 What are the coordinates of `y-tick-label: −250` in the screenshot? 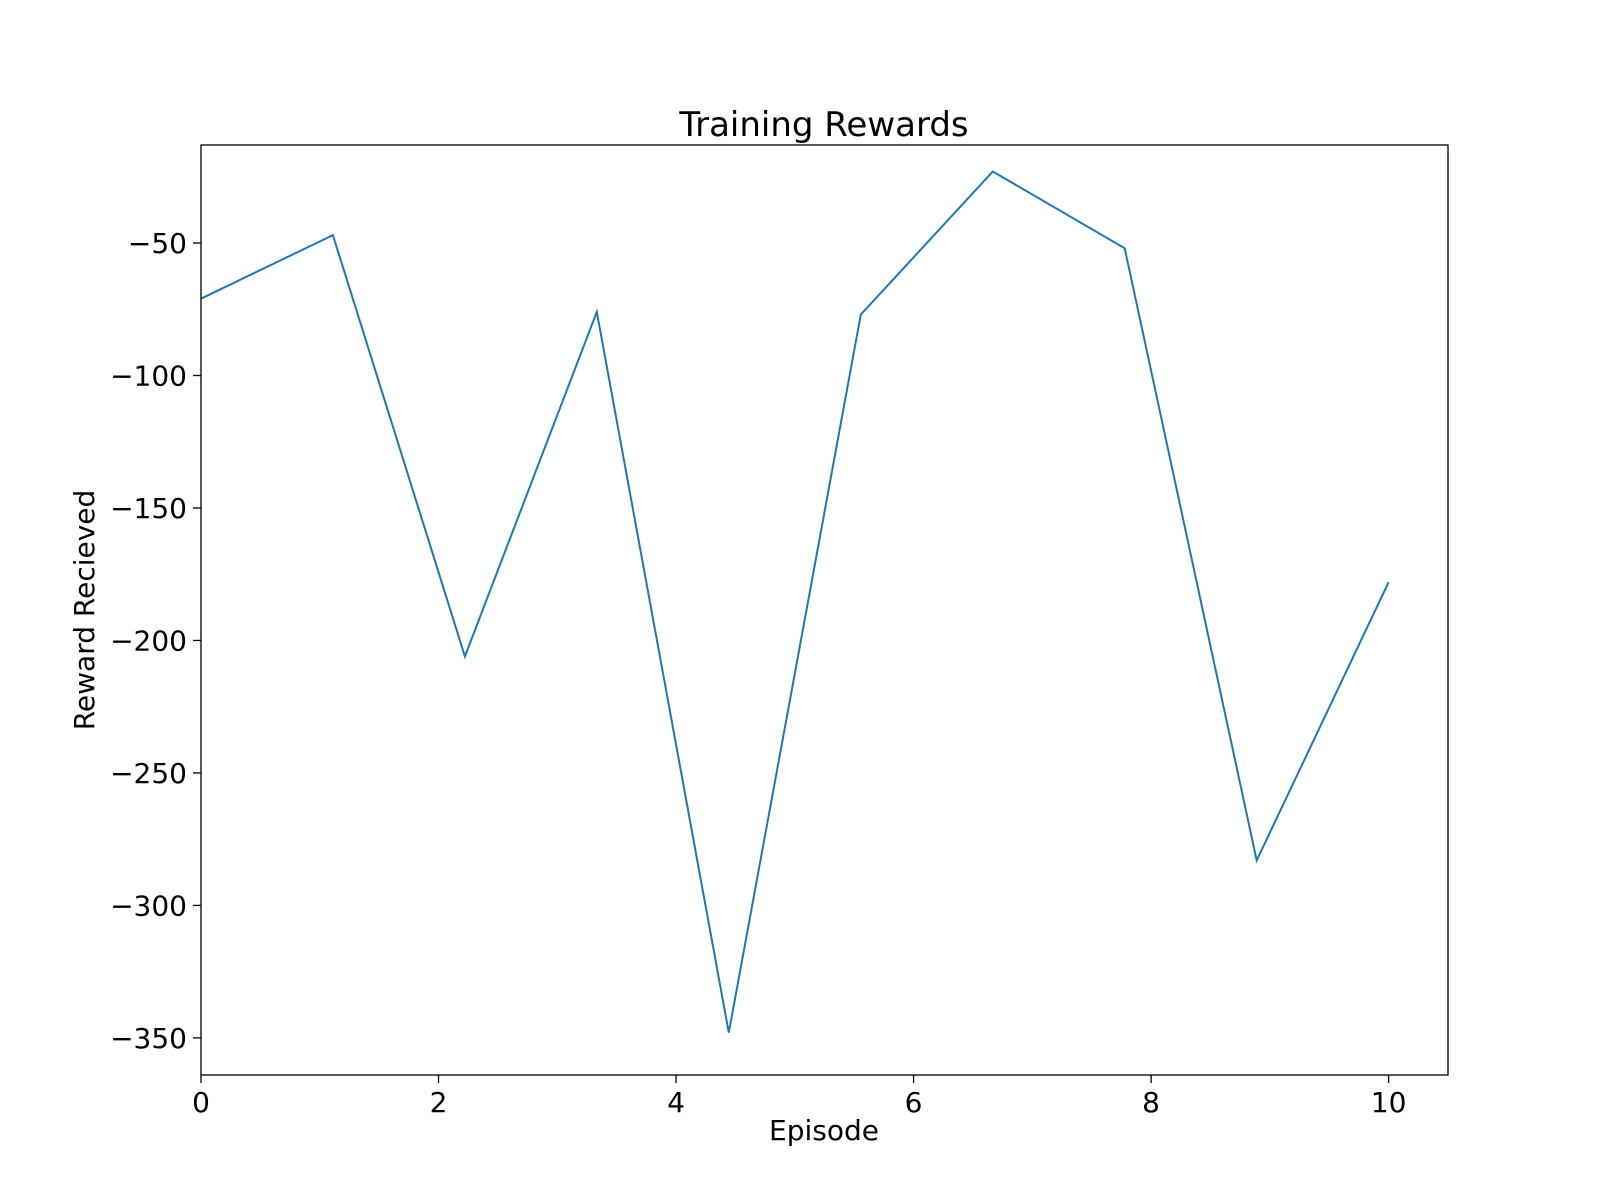 It's located at (148, 773).